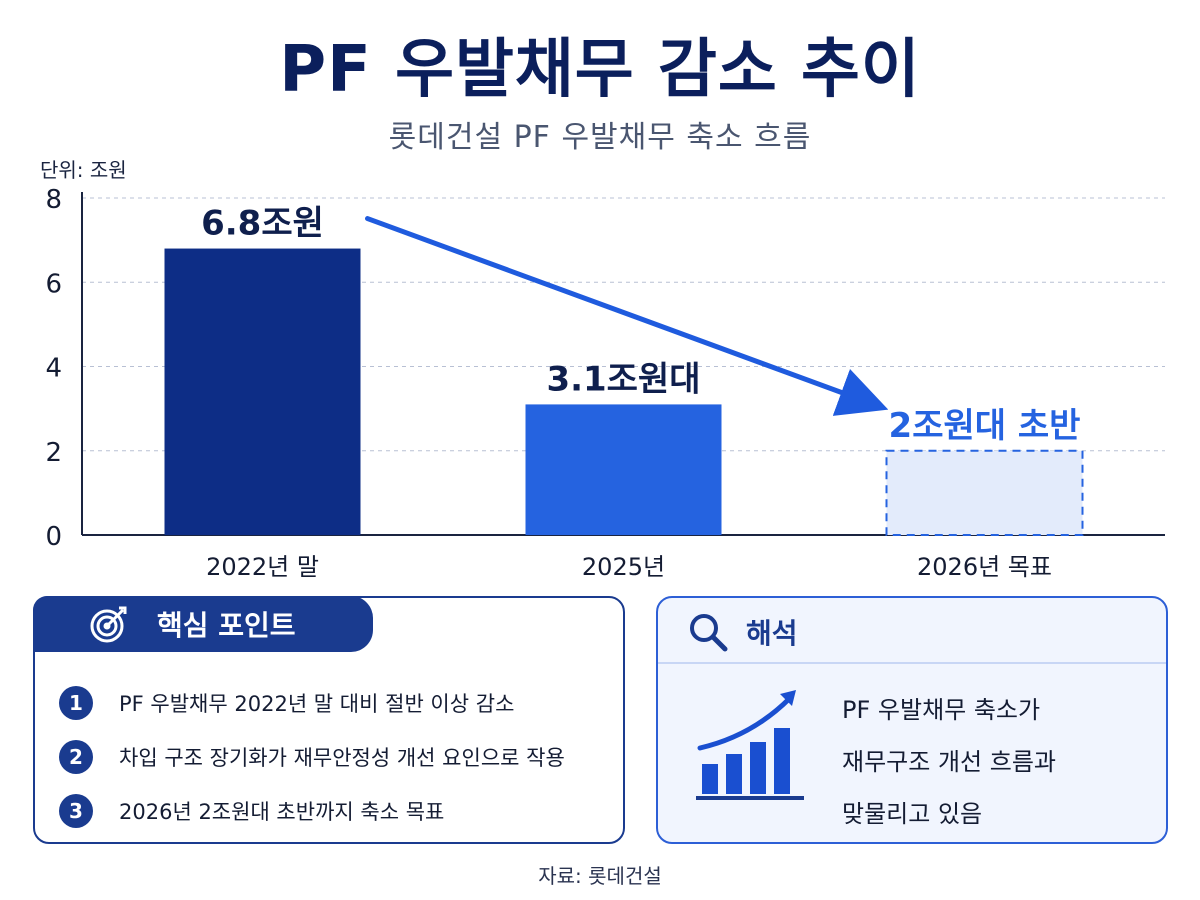  I want to click on data-label: 6.8조원, so click(262, 224).